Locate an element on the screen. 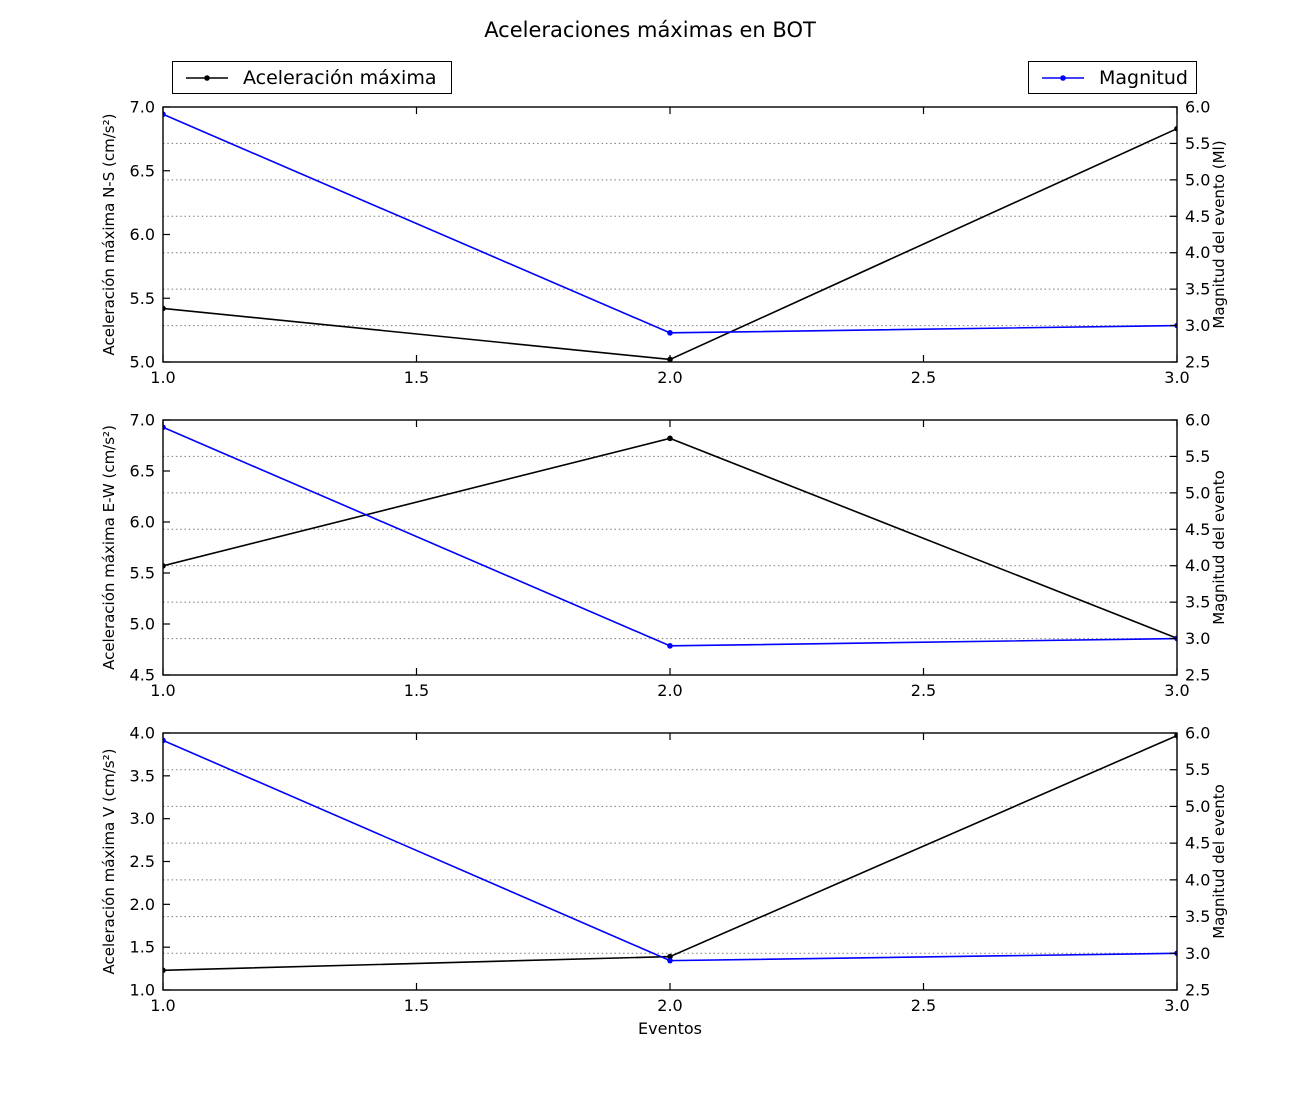 This screenshot has height=1100, width=1300. y-tick-label-left: 3.0 is located at coordinates (142, 818).